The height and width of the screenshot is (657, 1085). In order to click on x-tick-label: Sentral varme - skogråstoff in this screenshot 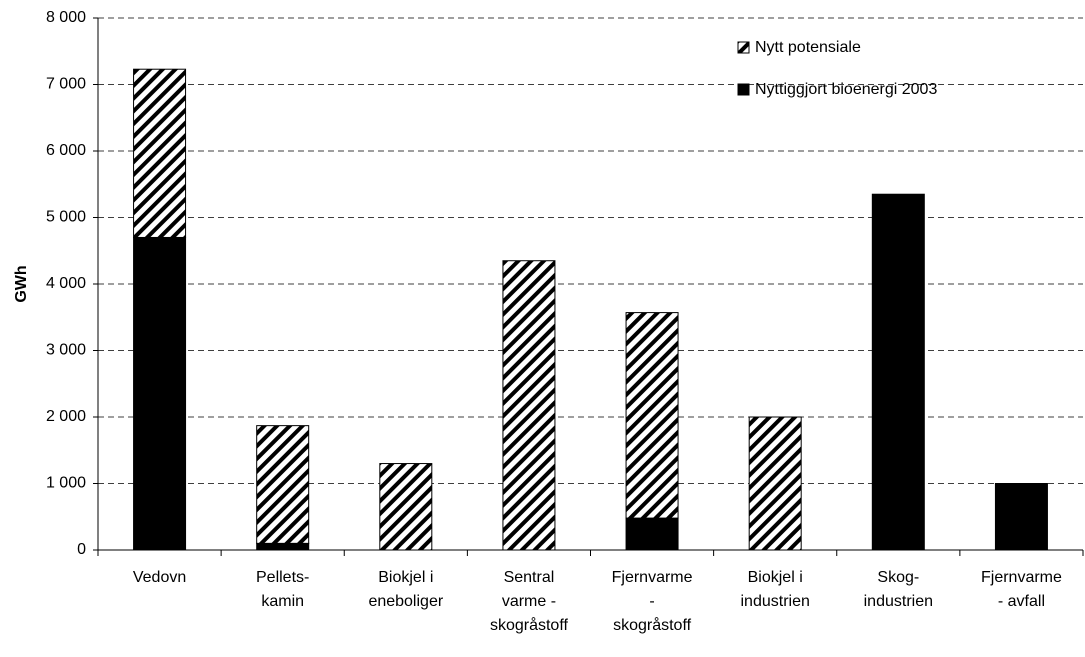, I will do `click(529, 601)`.